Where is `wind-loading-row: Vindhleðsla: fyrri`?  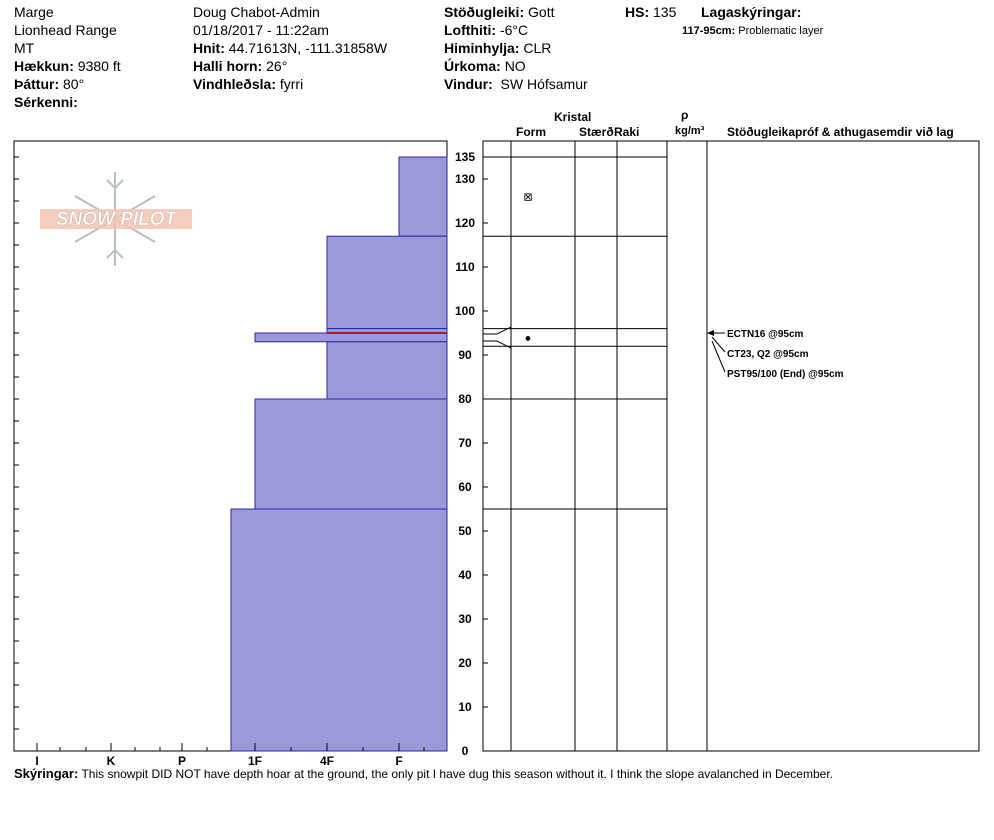 wind-loading-row: Vindhleðsla: fyrri is located at coordinates (290, 84).